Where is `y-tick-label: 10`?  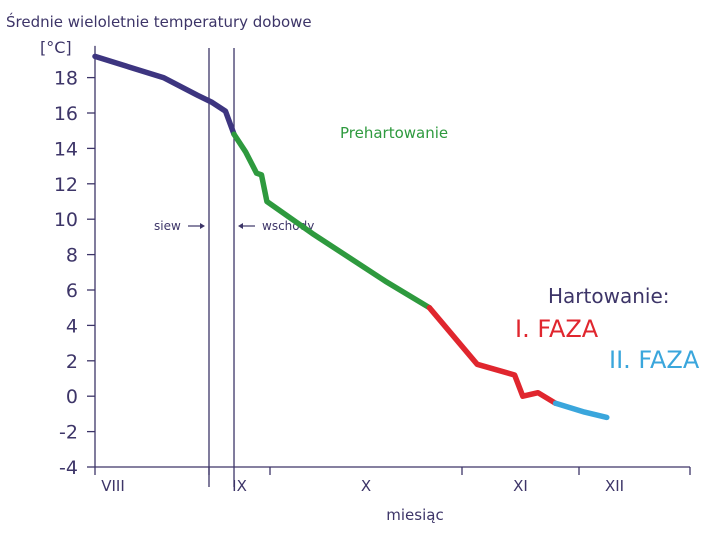
y-tick-label: 10 is located at coordinates (66, 220).